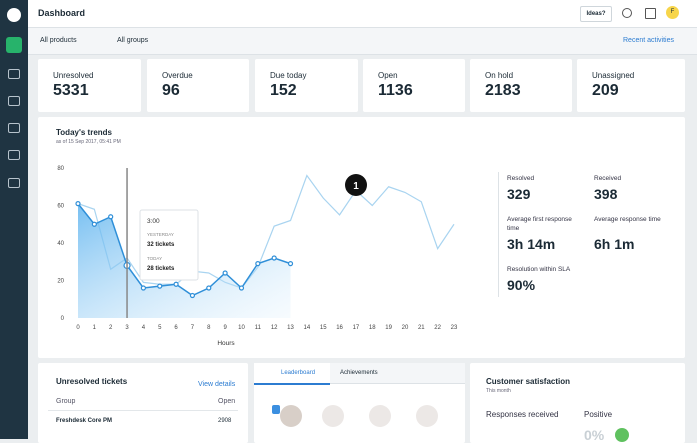  I want to click on x-tick-label: 12, so click(274, 328).